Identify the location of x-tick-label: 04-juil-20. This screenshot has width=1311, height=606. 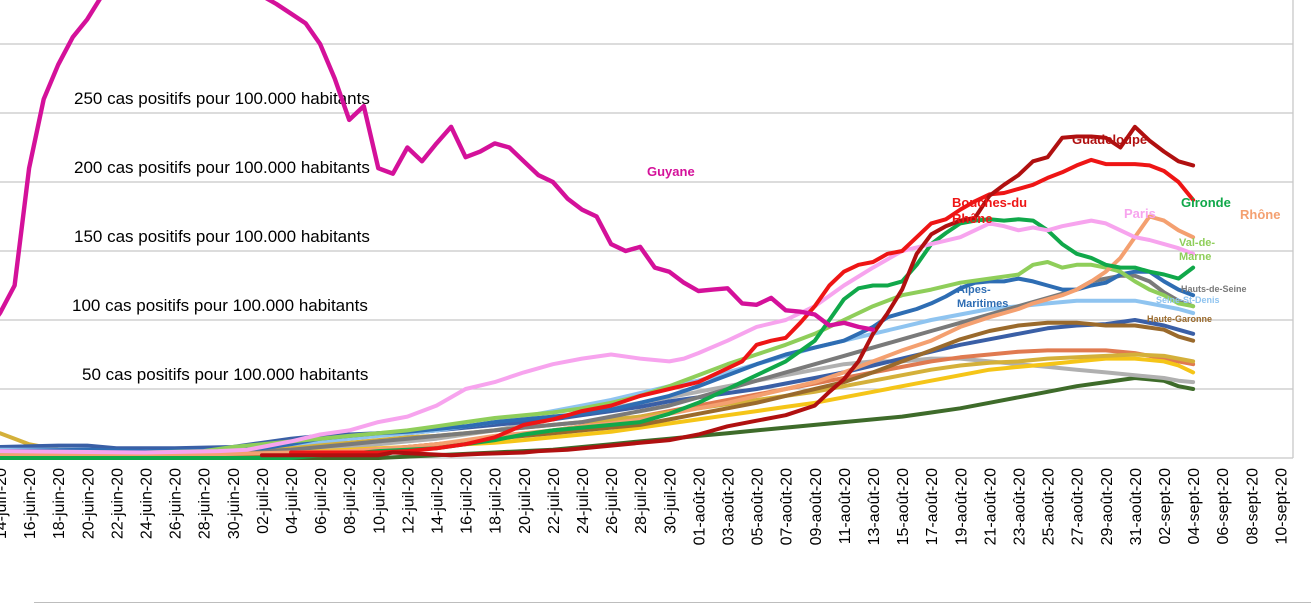
(292, 501).